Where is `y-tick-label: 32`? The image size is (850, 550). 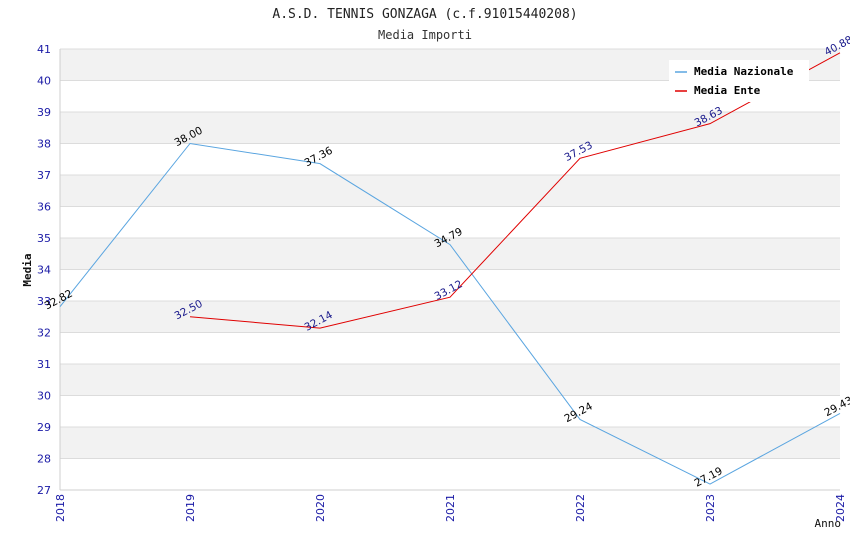
y-tick-label: 32 is located at coordinates (44, 333).